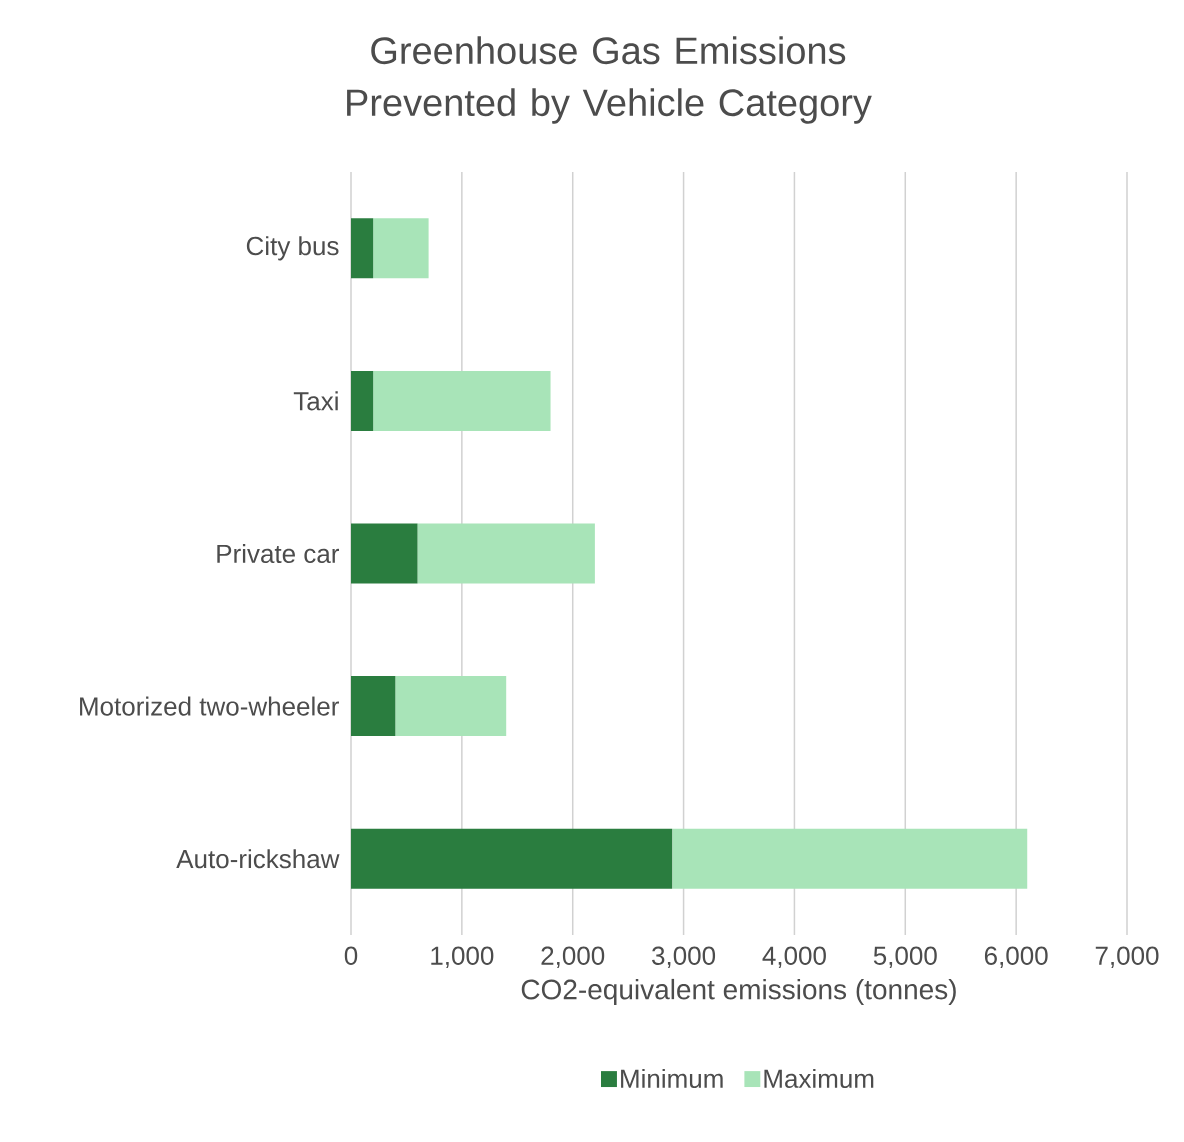 Image resolution: width=1184 pixels, height=1142 pixels. What do you see at coordinates (609, 80) in the screenshot?
I see `chart-title: Greenhouse Gas Emissions Prevented by Vehicle Category` at bounding box center [609, 80].